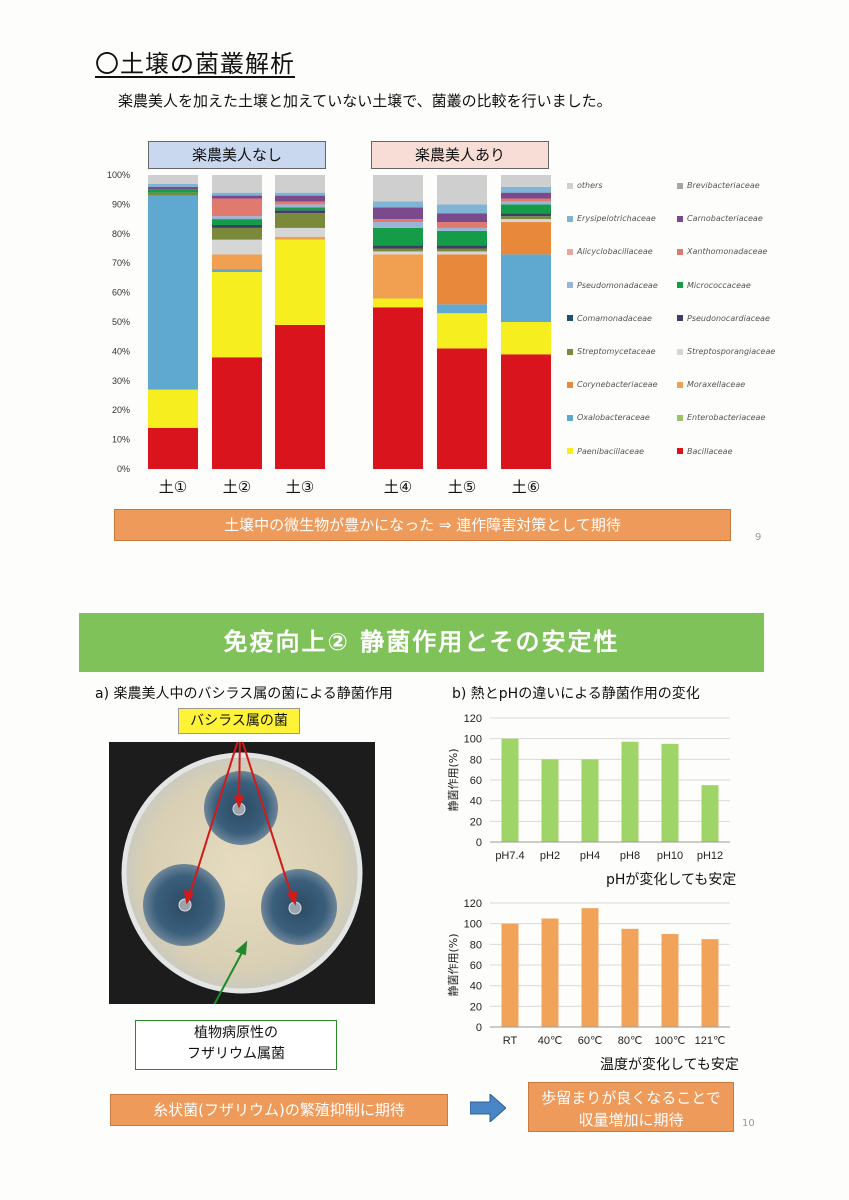 This screenshot has height=1200, width=849. What do you see at coordinates (590, 1041) in the screenshot?
I see `x-tick-label: 60℃` at bounding box center [590, 1041].